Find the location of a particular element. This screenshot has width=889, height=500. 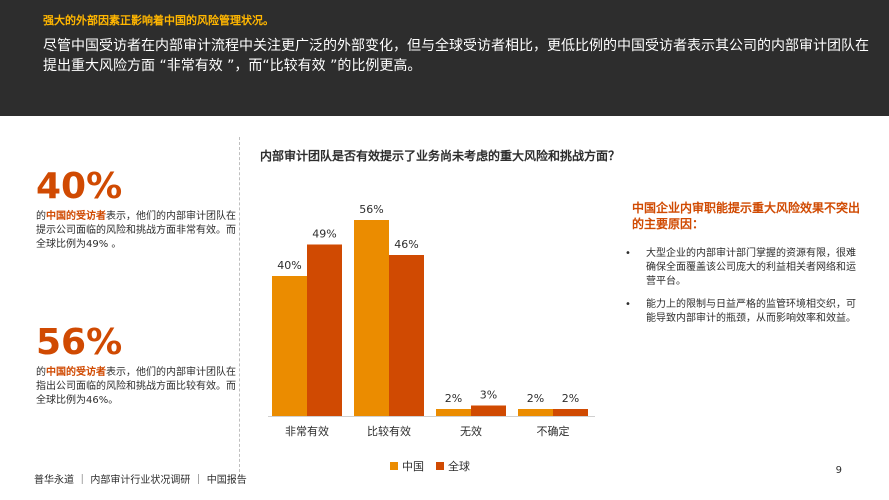

legend-item-china: 中国 is located at coordinates (407, 466).